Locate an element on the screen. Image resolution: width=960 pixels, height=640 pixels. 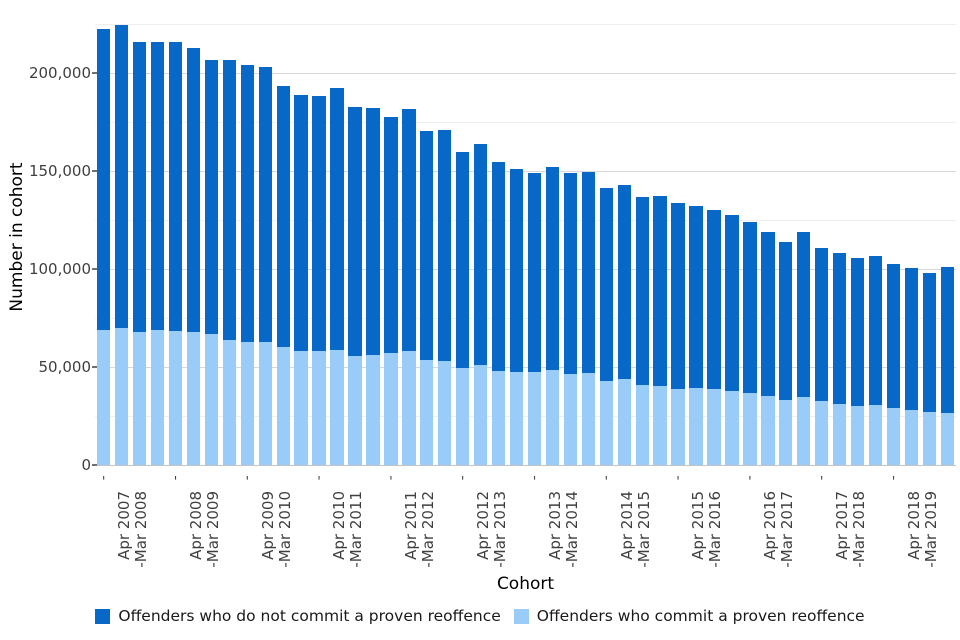
y-tick-label: 50,000 is located at coordinates (65, 367).